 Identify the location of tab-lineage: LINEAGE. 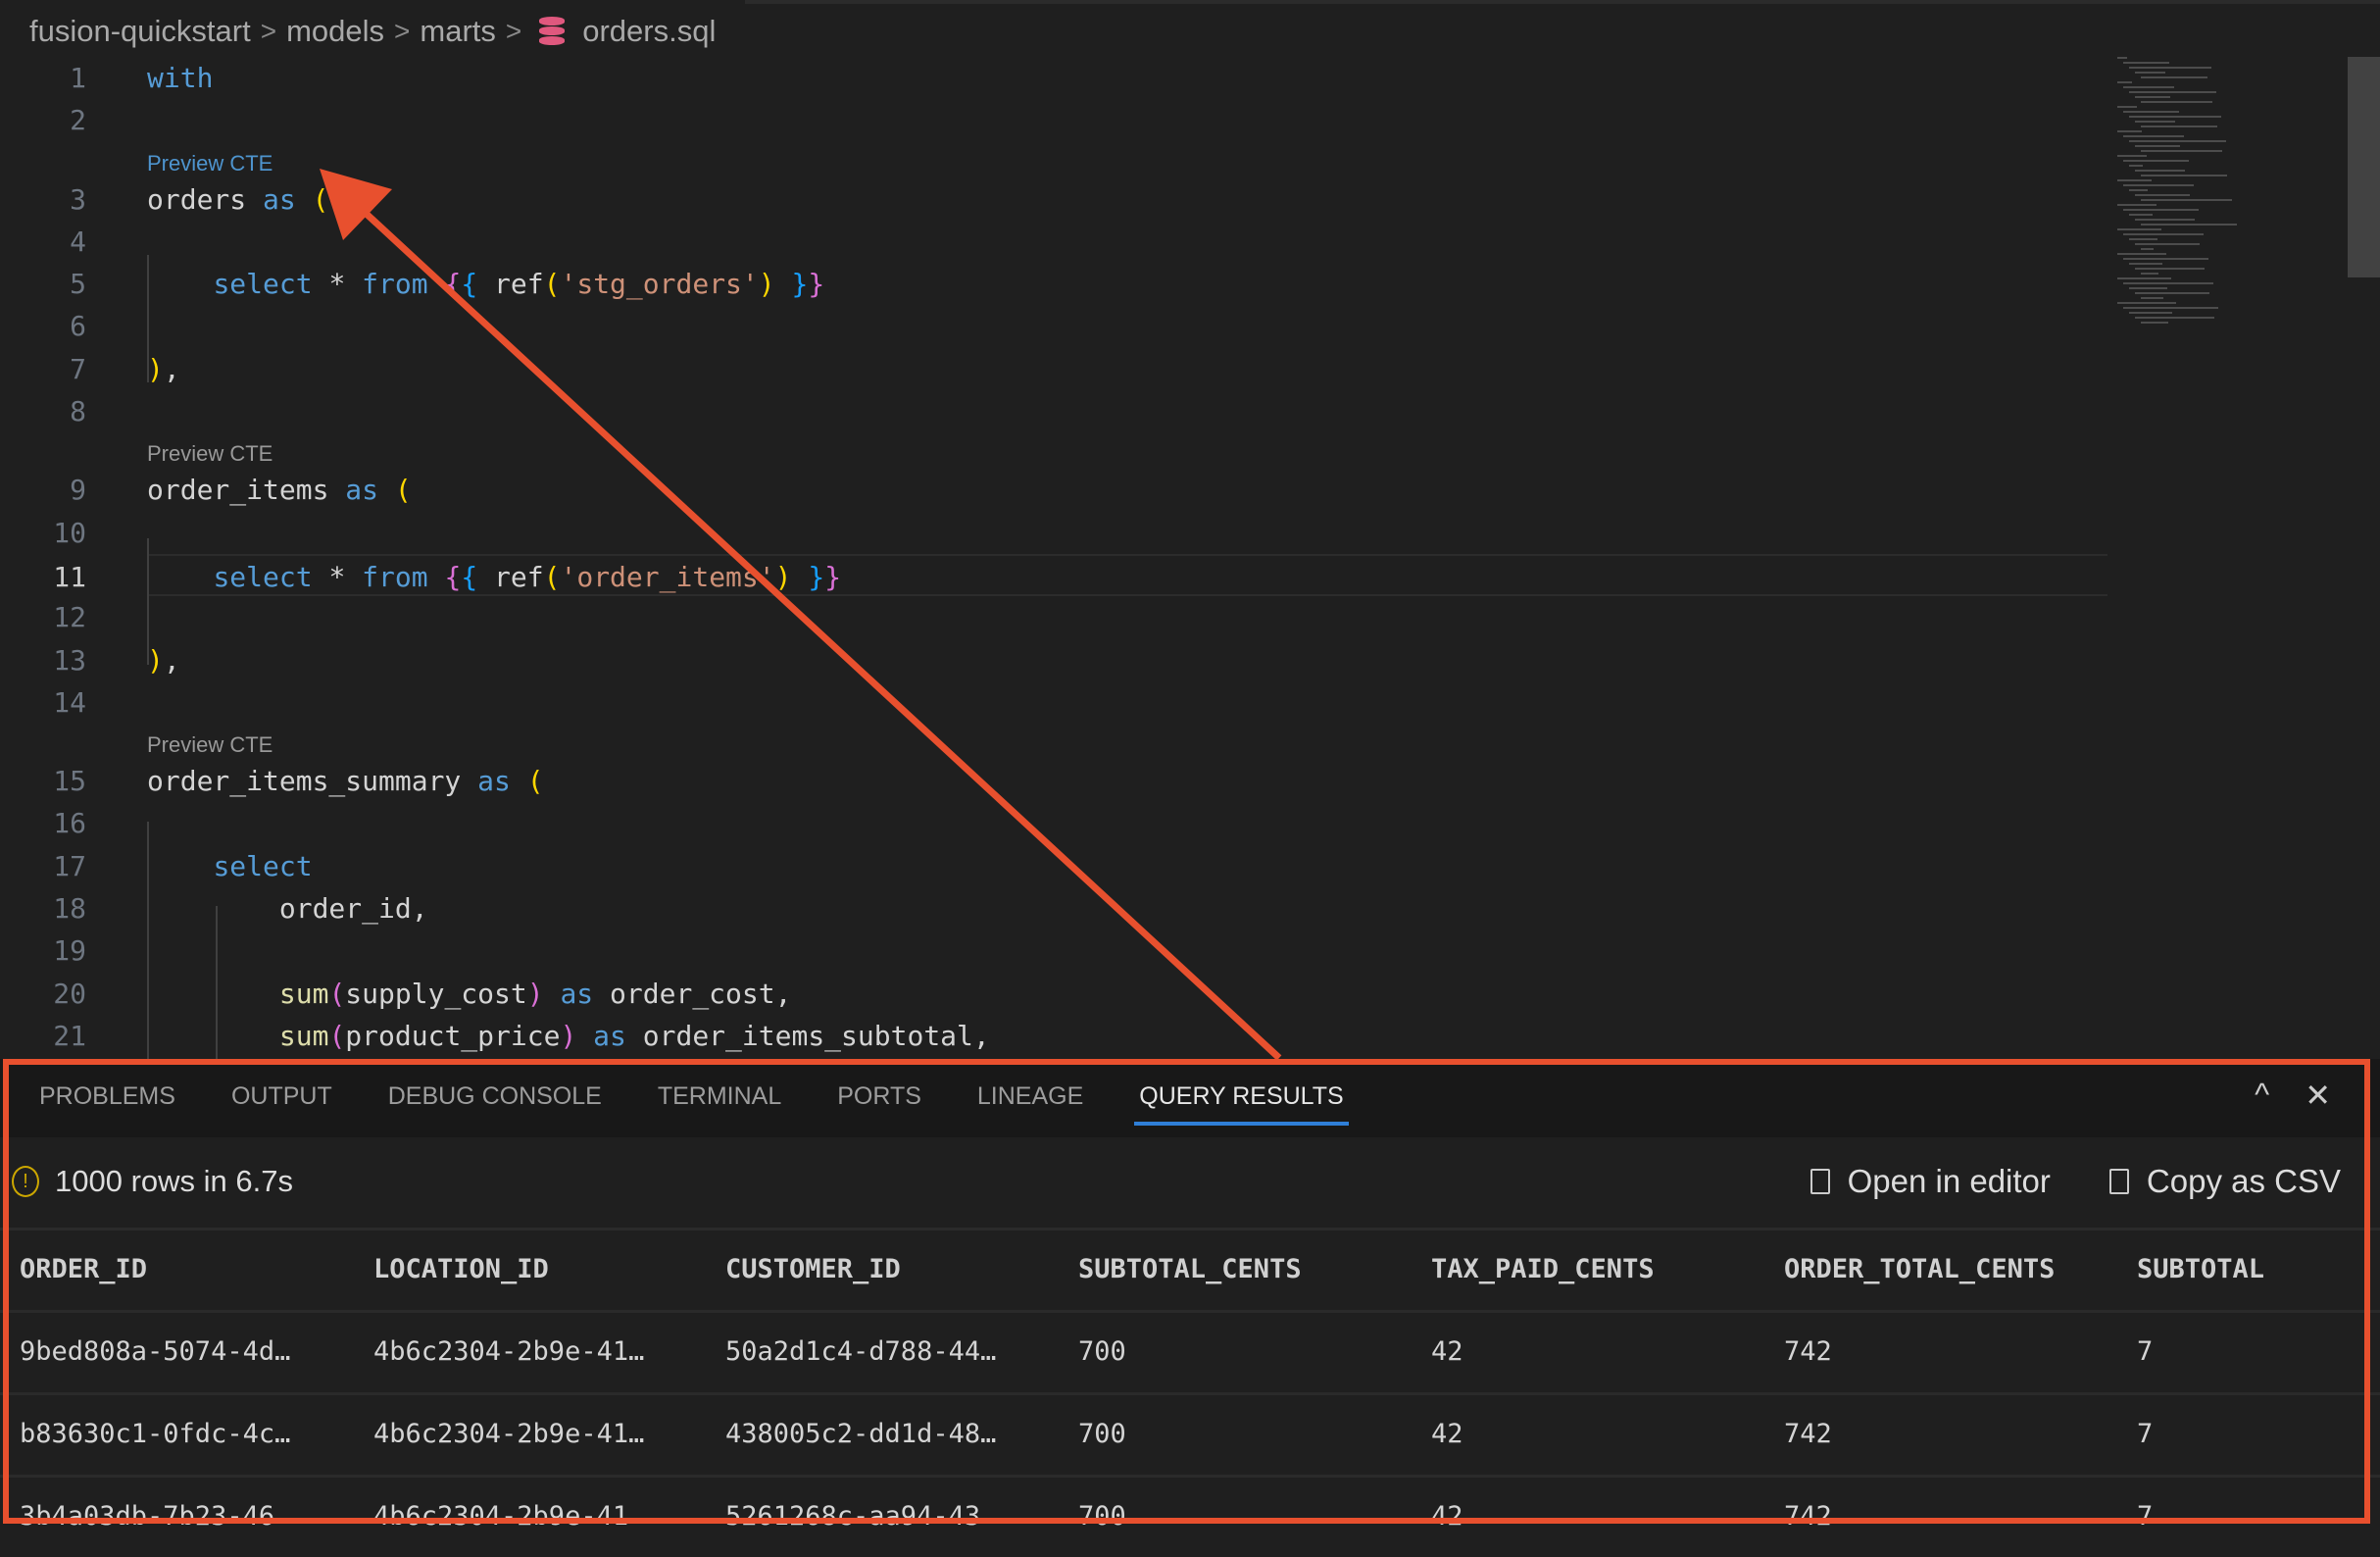
(1030, 1096).